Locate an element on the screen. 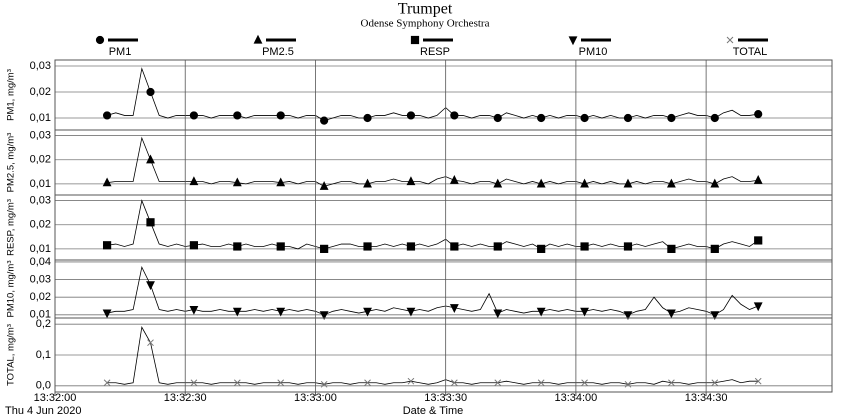 The height and width of the screenshot is (419, 850). chart-subtitle: Odense Symphony Orchestra is located at coordinates (425, 24).